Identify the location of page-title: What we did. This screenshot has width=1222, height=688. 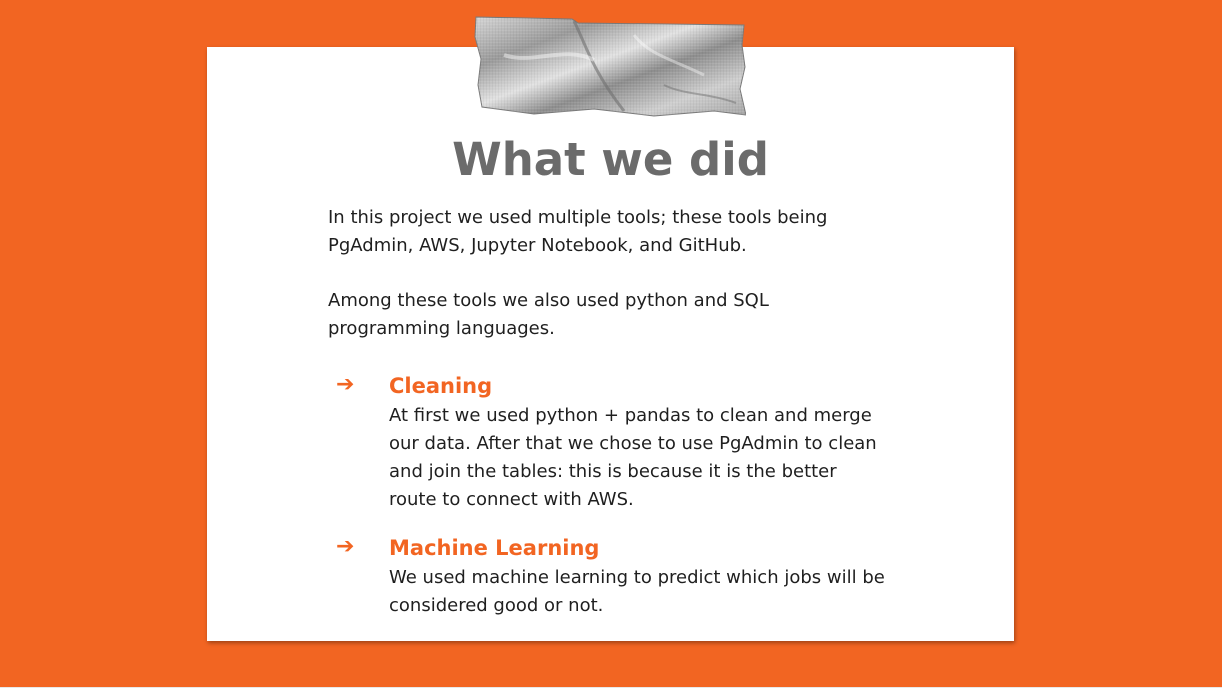
(610, 159).